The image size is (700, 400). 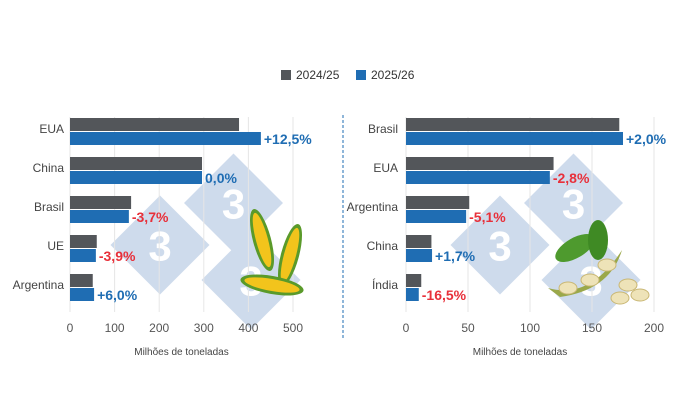 What do you see at coordinates (487, 217) in the screenshot?
I see `change-label: -5,1%` at bounding box center [487, 217].